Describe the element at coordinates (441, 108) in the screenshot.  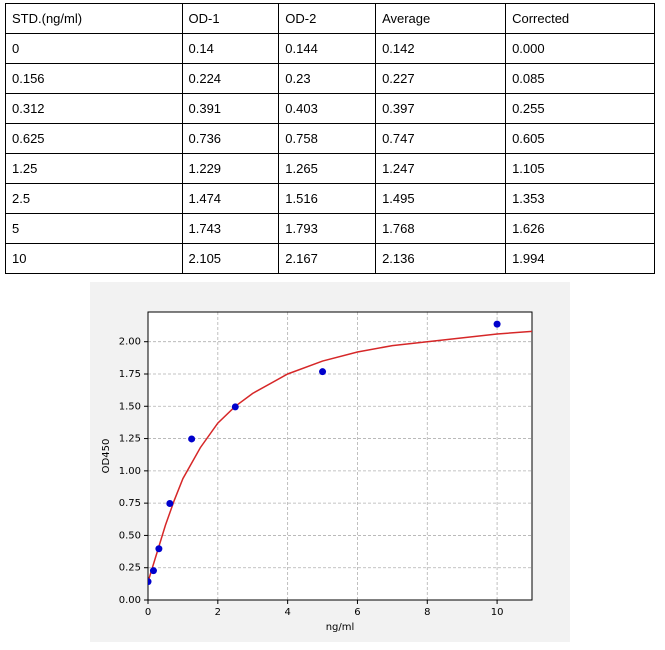
I see `table-cell: 0.397` at that location.